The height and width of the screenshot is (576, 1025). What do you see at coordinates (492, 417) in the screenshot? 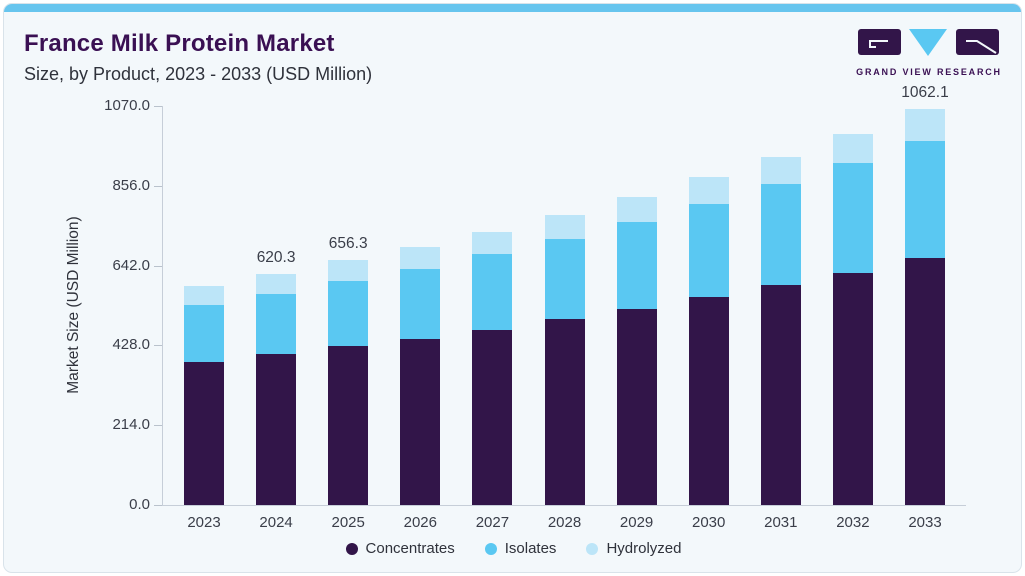
I see `bar-segment-concentrates-2027` at bounding box center [492, 417].